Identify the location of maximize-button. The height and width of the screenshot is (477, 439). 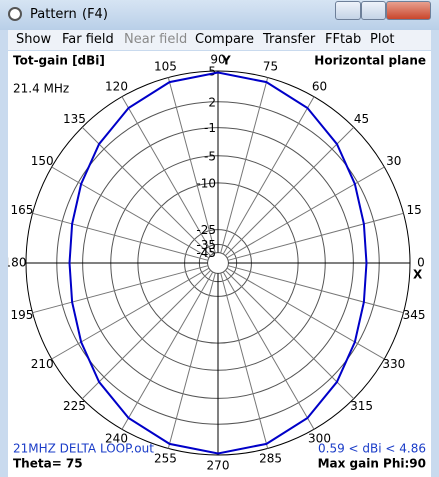
(373, 10).